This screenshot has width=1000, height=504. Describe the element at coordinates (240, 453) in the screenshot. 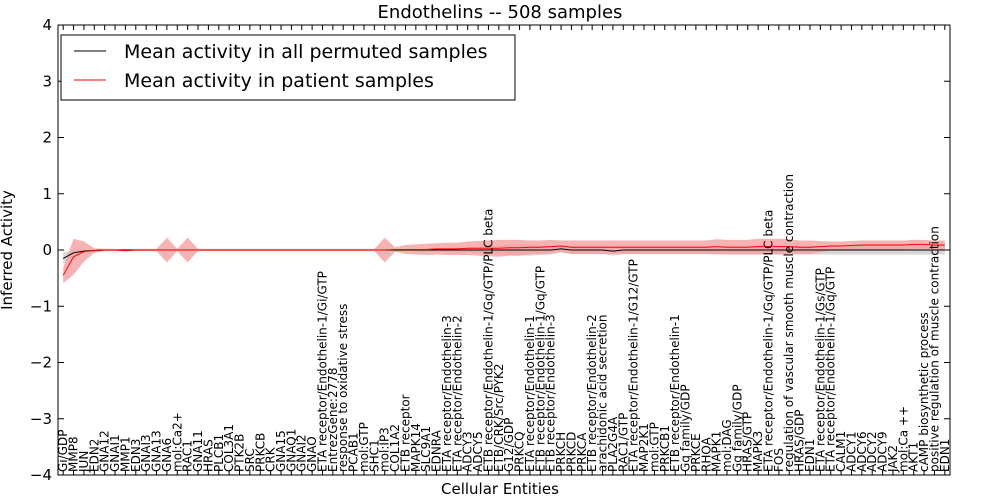

I see `x-tick-label: PTK2B` at that location.